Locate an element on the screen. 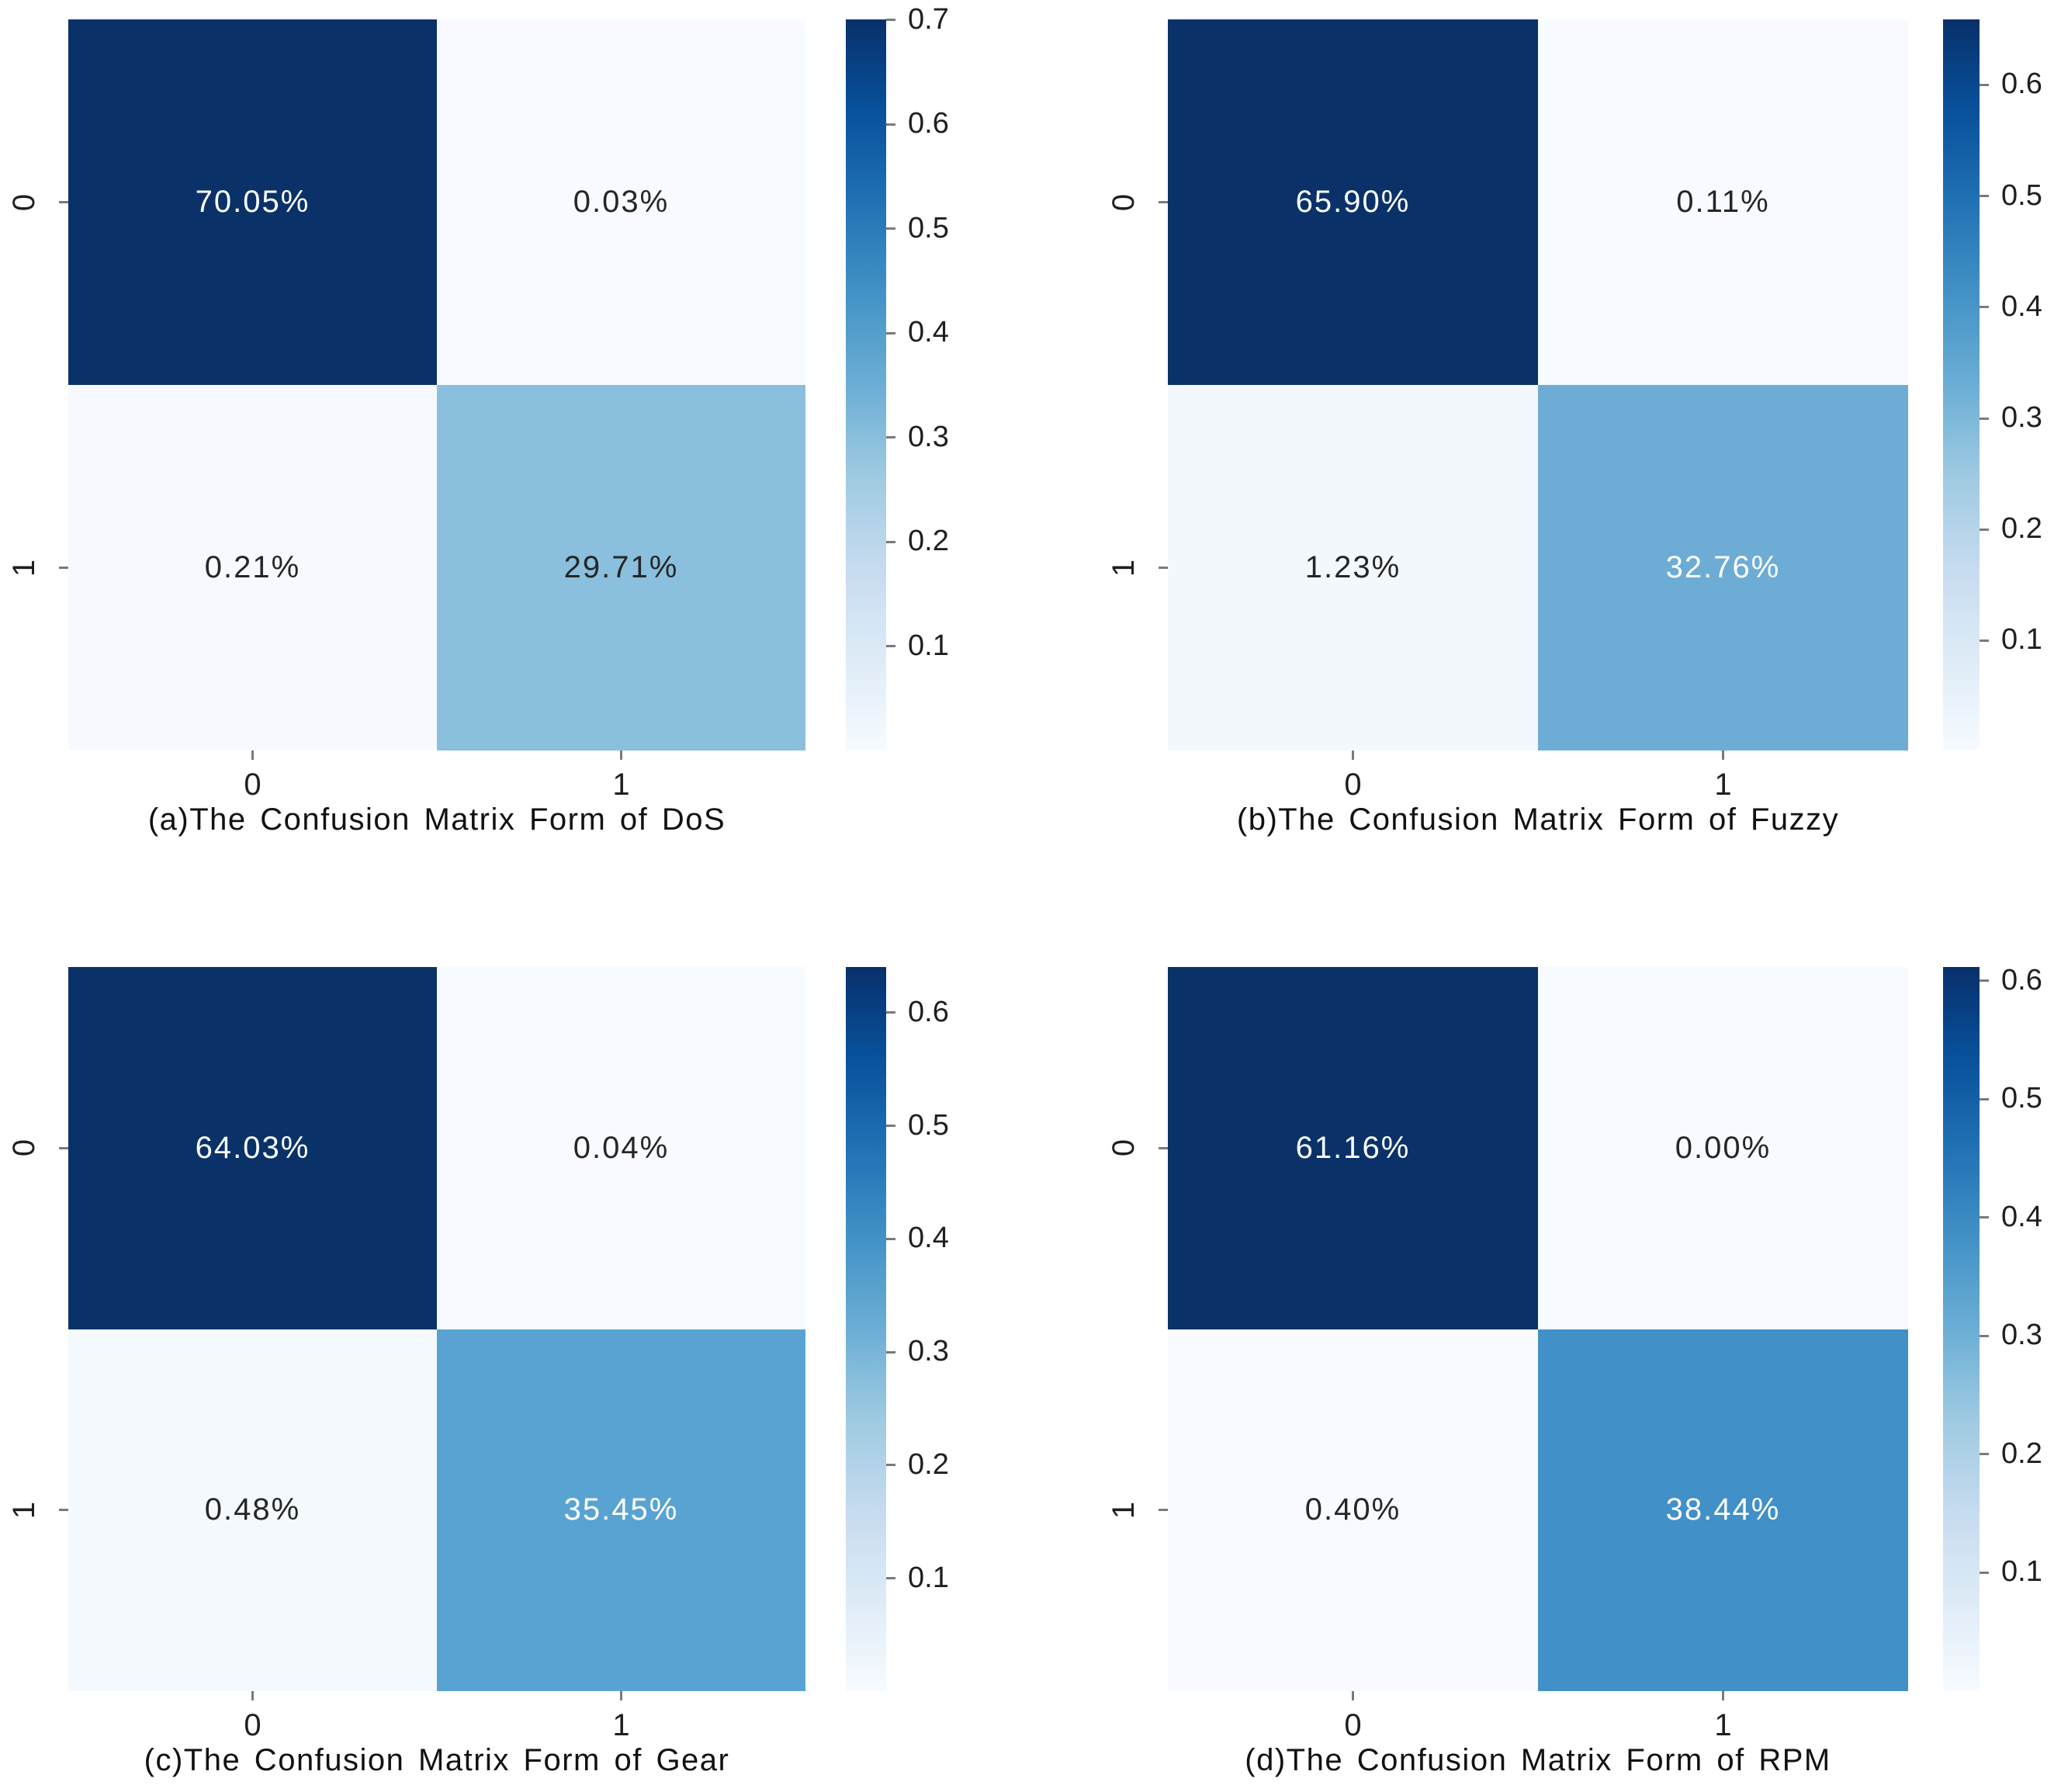 The image size is (2061, 1792). cell-value-label: 0.48% is located at coordinates (253, 1509).